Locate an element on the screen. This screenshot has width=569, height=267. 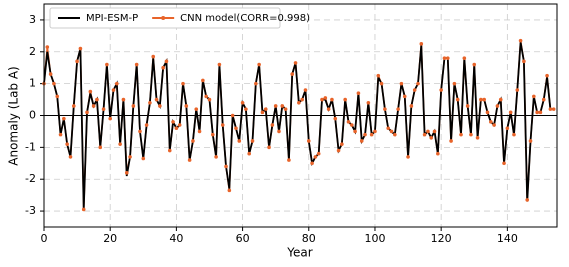
x-tick-label: 100 is located at coordinates (374, 238).